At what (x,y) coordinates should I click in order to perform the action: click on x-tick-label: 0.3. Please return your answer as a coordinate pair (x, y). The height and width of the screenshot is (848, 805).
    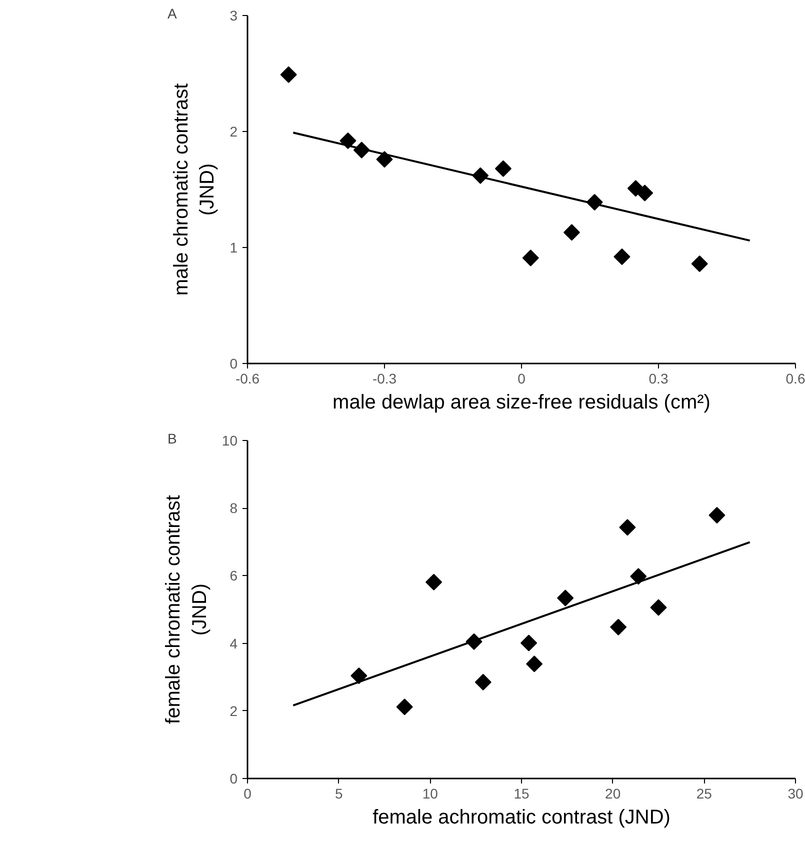
    Looking at the image, I should click on (658, 378).